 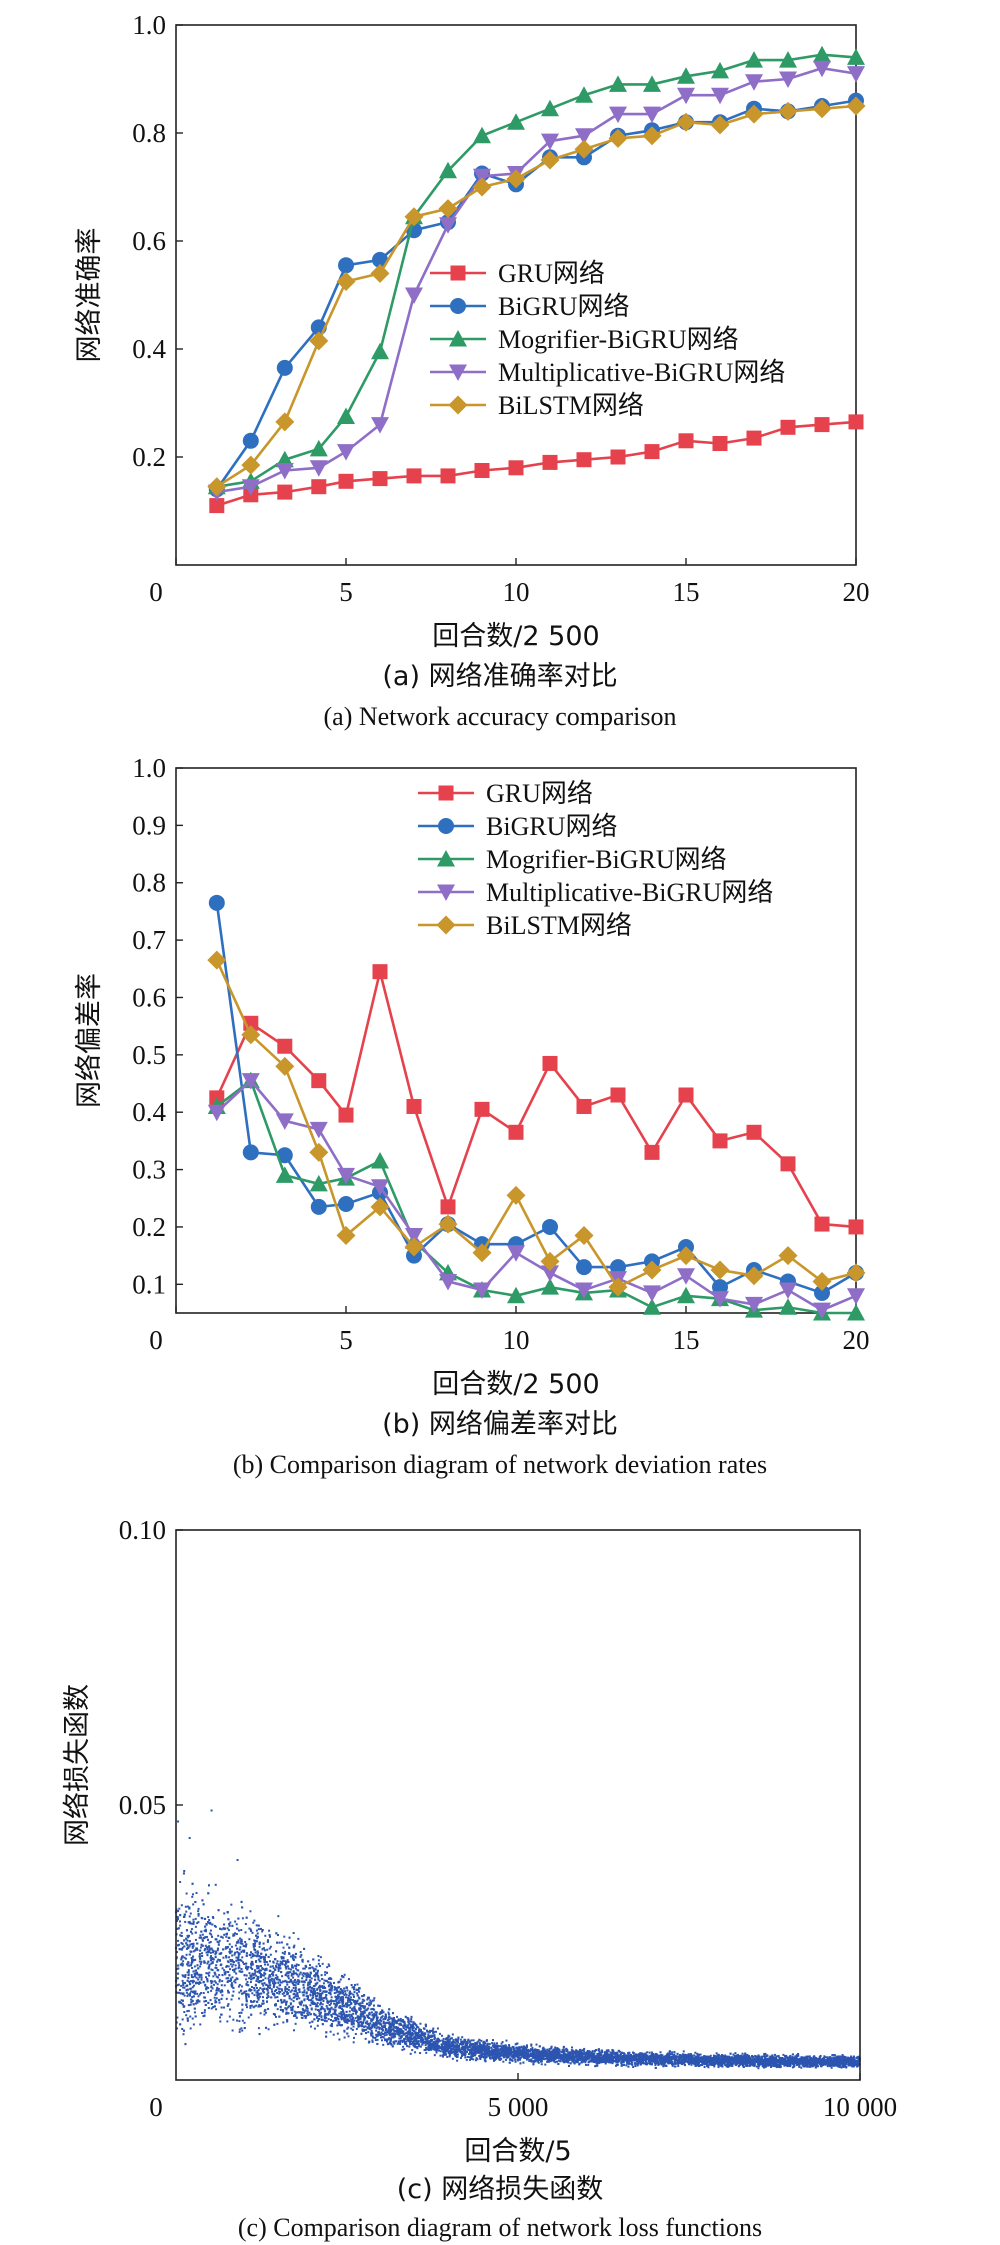 What do you see at coordinates (149, 133) in the screenshot?
I see `y-tick-label: 0.8` at bounding box center [149, 133].